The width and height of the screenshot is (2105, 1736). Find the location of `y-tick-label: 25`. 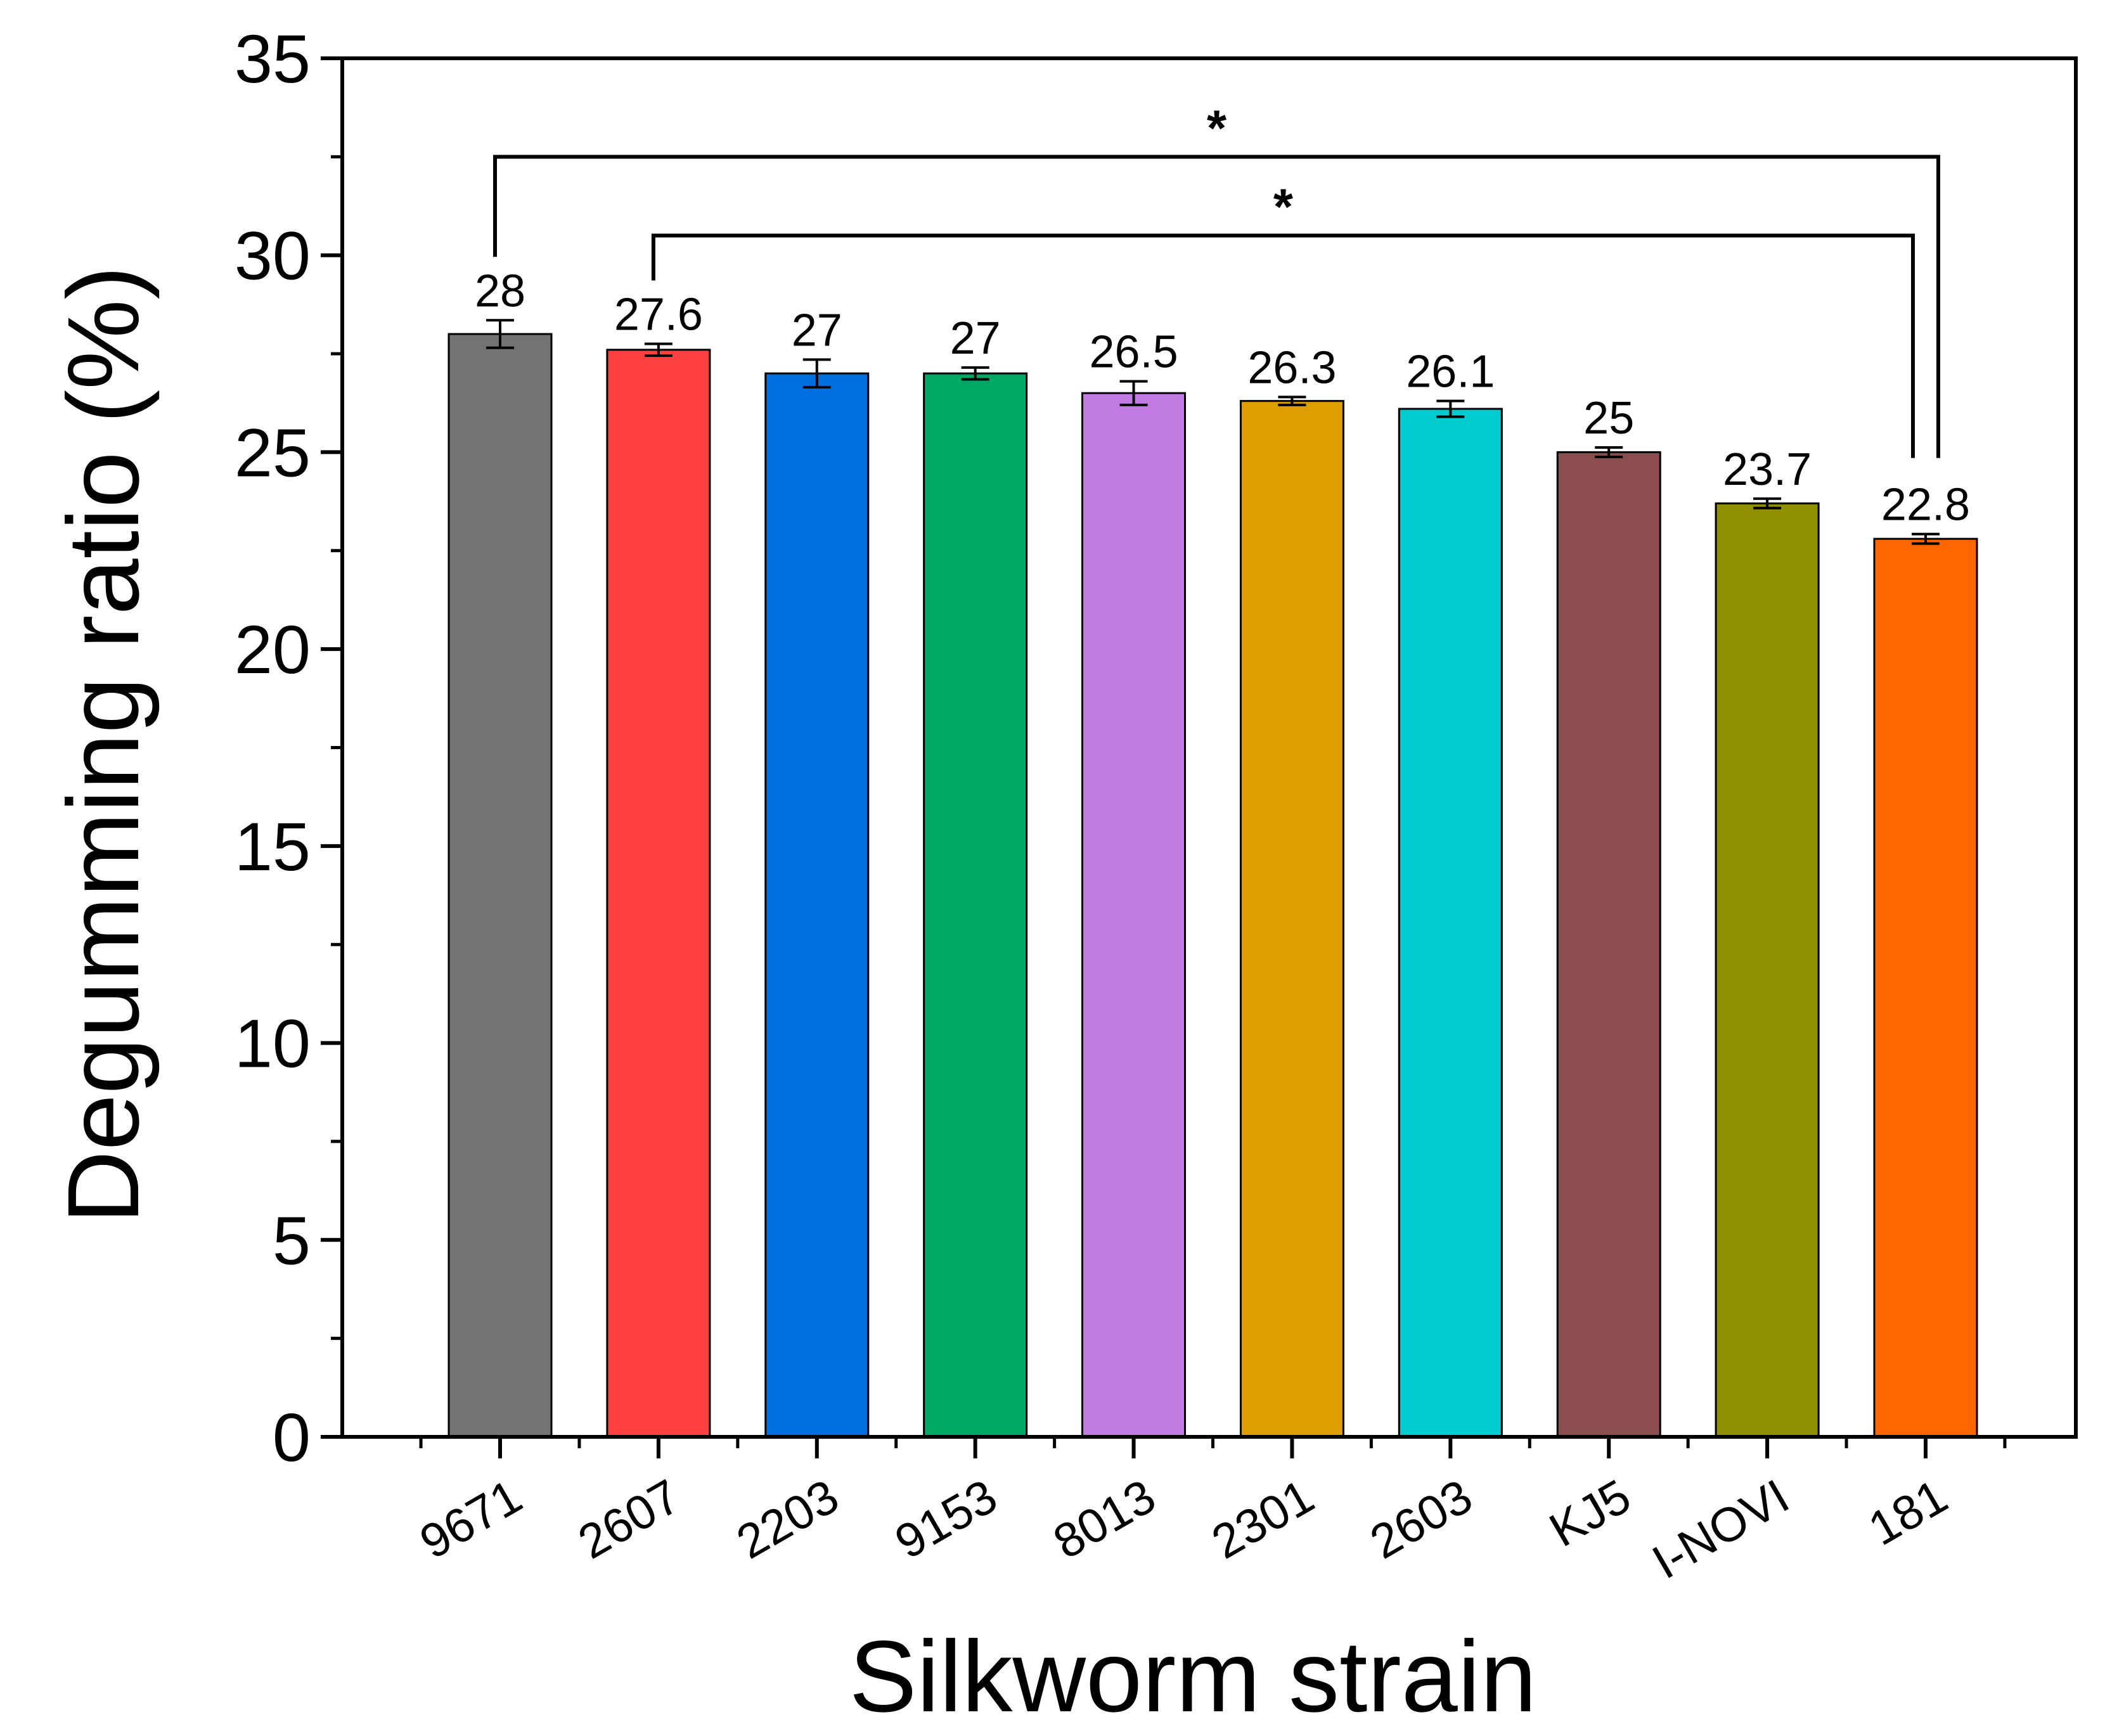

y-tick-label: 25 is located at coordinates (273, 452).